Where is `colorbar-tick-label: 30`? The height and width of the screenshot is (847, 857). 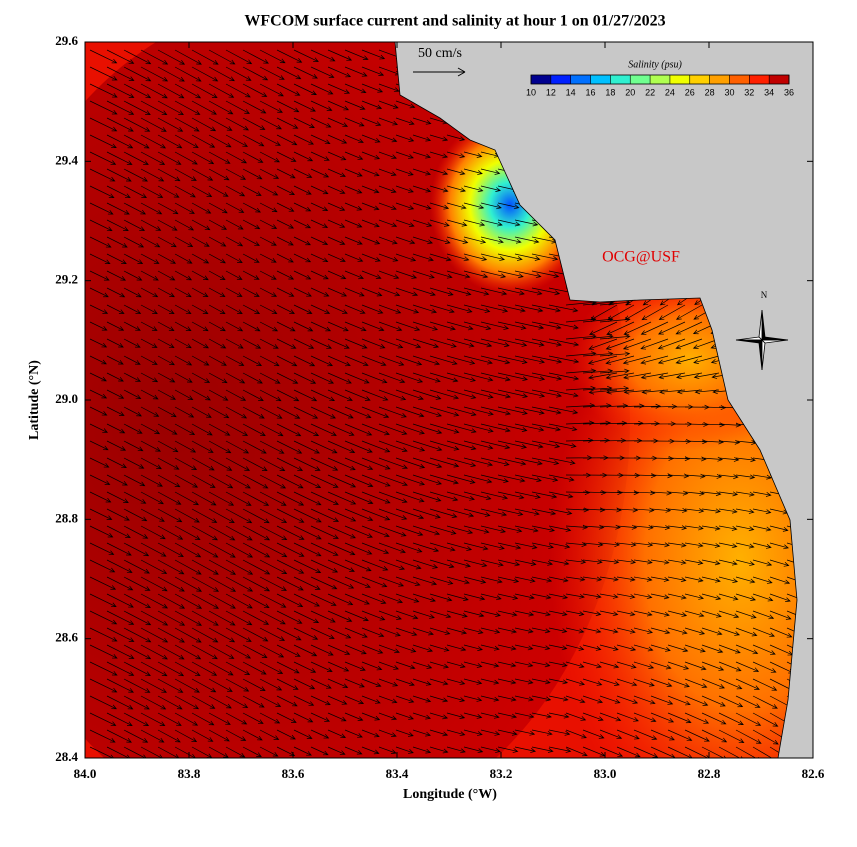 colorbar-tick-label: 30 is located at coordinates (729, 92).